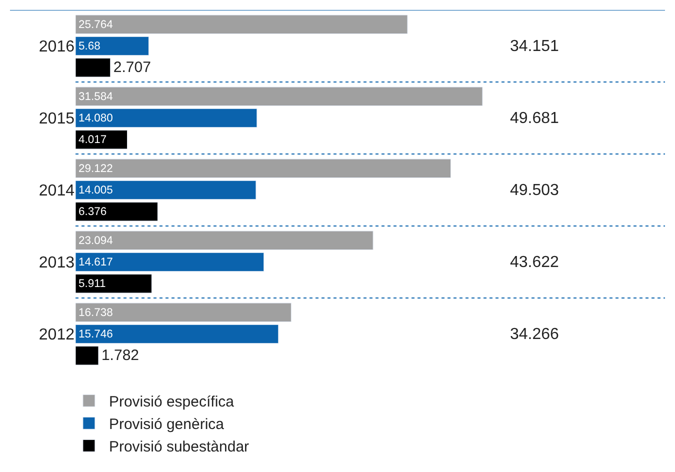 The width and height of the screenshot is (675, 472). What do you see at coordinates (95, 24) in the screenshot?
I see `data-label: 25.764` at bounding box center [95, 24].